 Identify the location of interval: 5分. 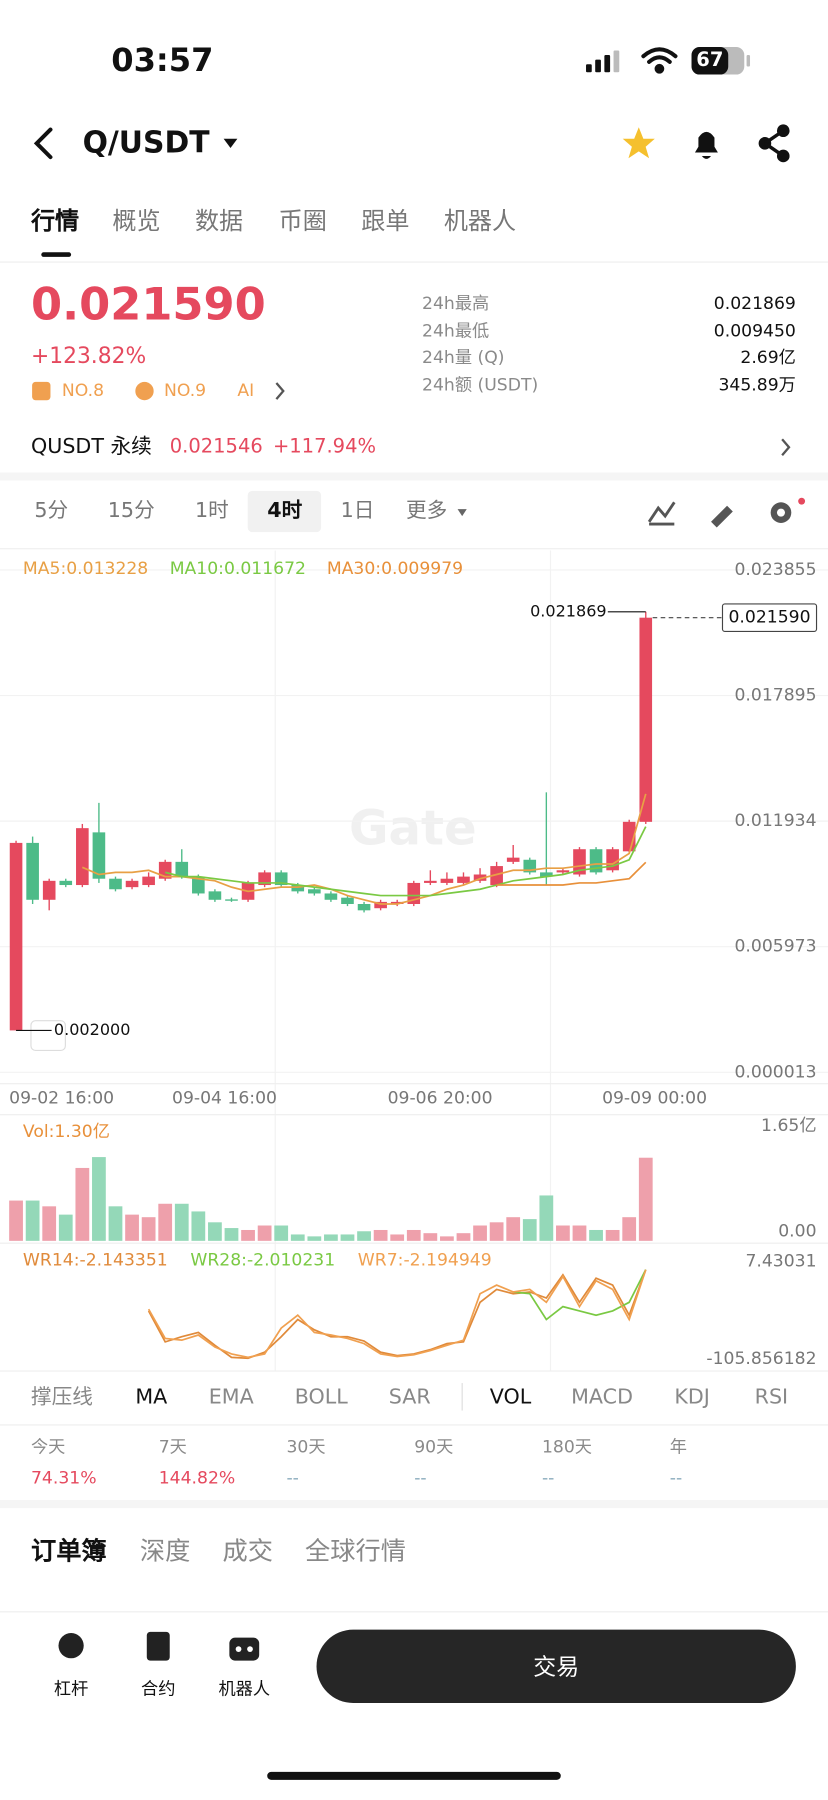
(51, 510).